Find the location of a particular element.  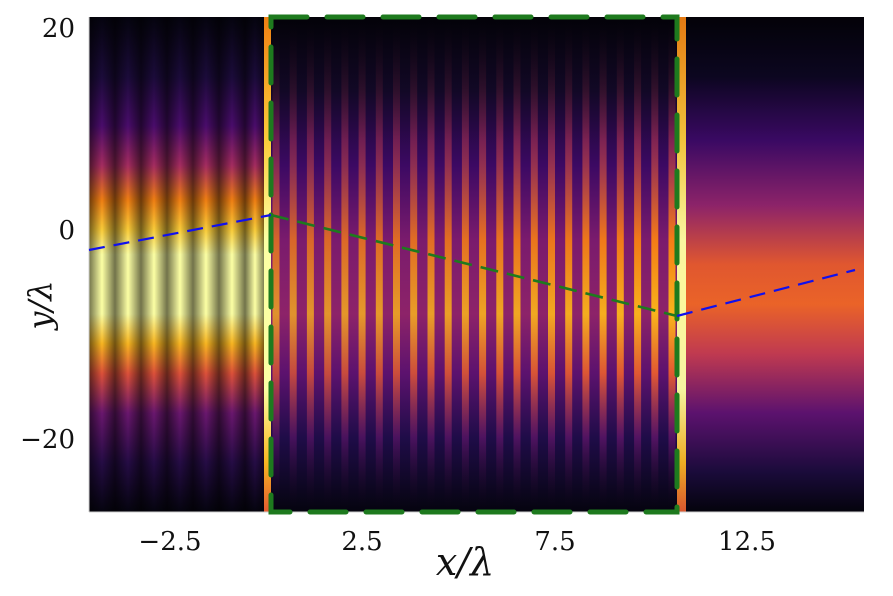

y-axis-label: y/λ is located at coordinates (40, 305).